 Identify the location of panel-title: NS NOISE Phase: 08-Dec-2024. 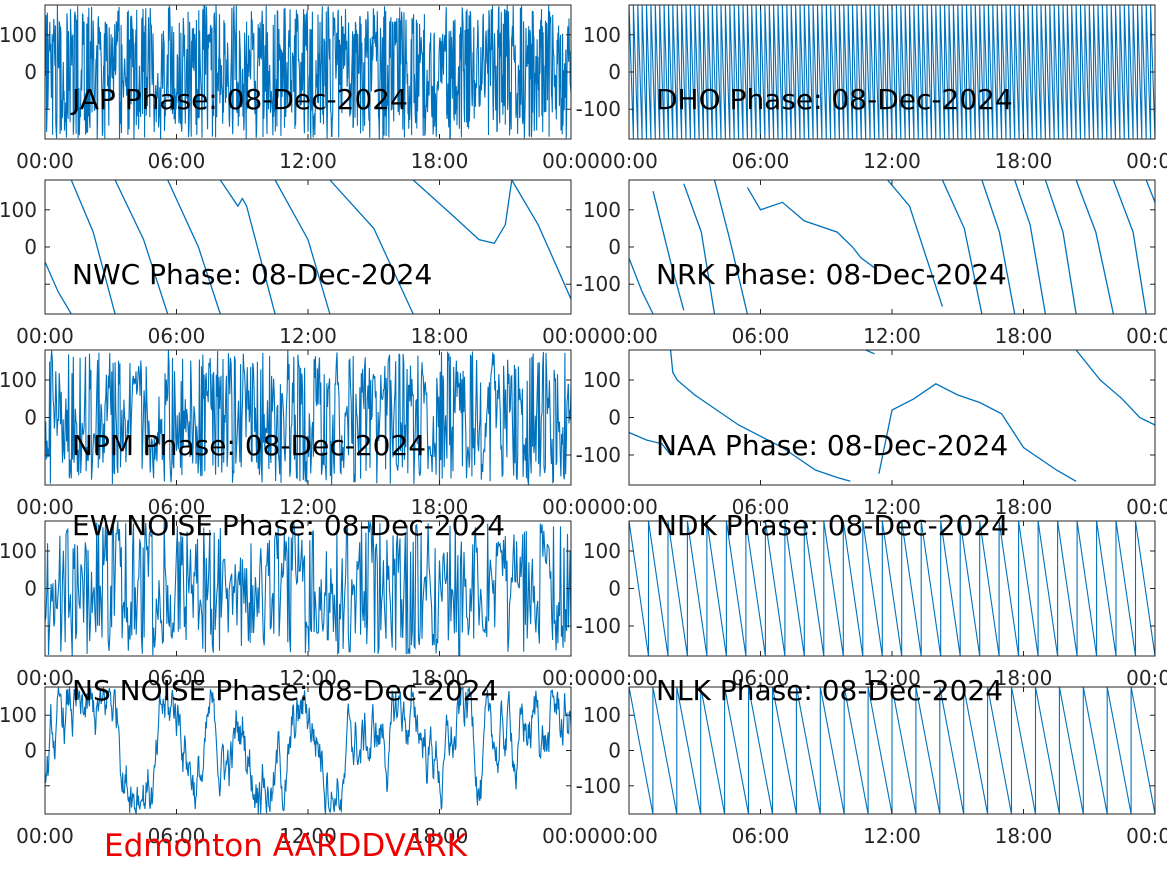
(285, 690).